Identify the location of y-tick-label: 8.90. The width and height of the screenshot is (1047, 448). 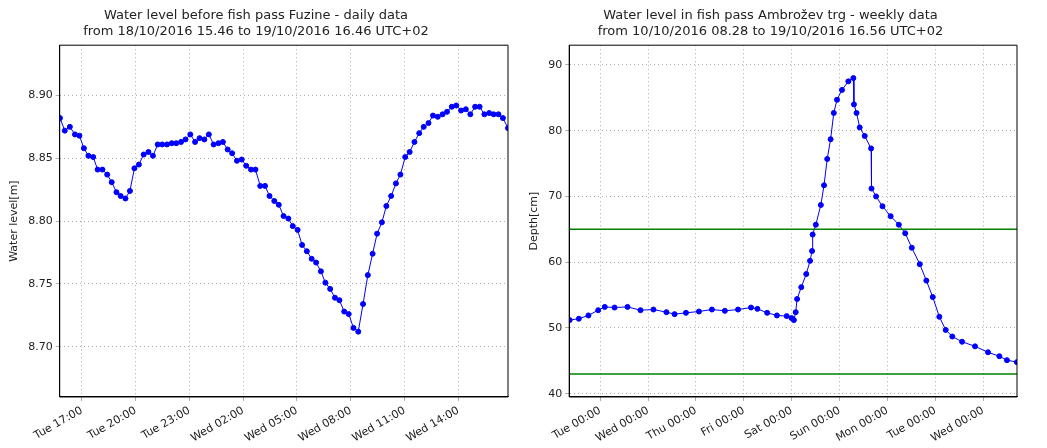
(40, 95).